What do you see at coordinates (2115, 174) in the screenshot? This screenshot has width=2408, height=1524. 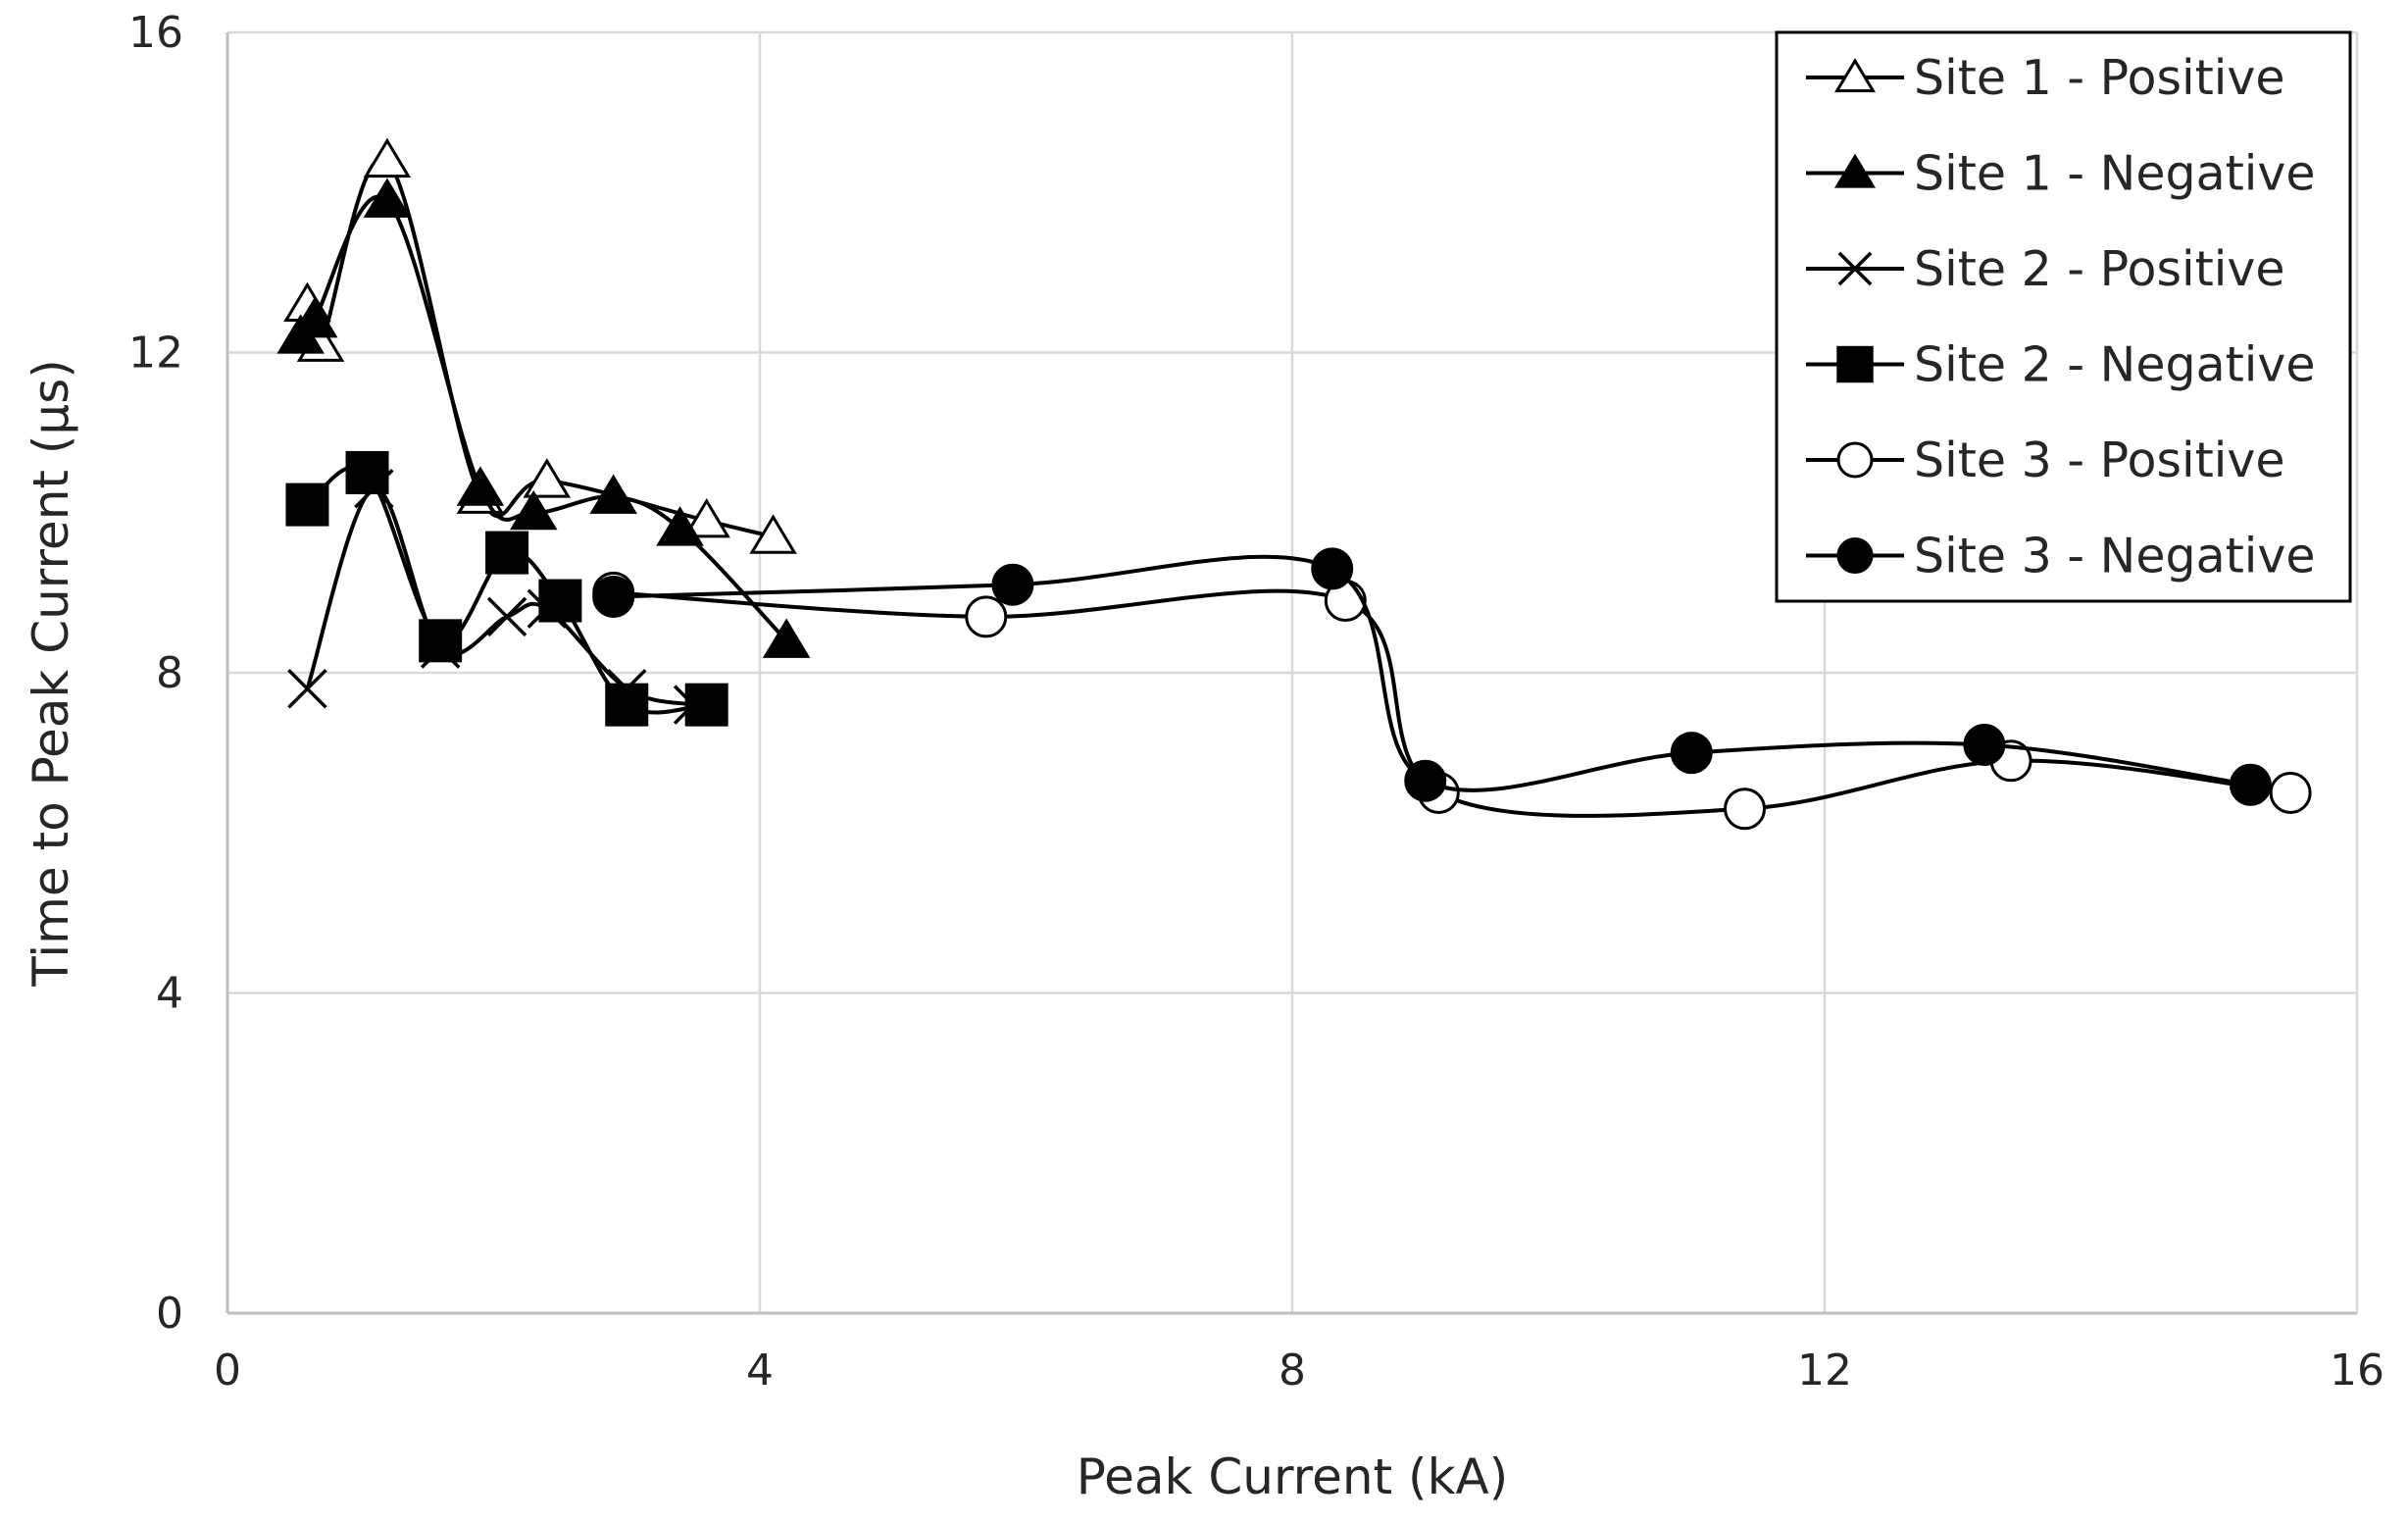 I see `legend-label: Site 1 - Negative` at bounding box center [2115, 174].